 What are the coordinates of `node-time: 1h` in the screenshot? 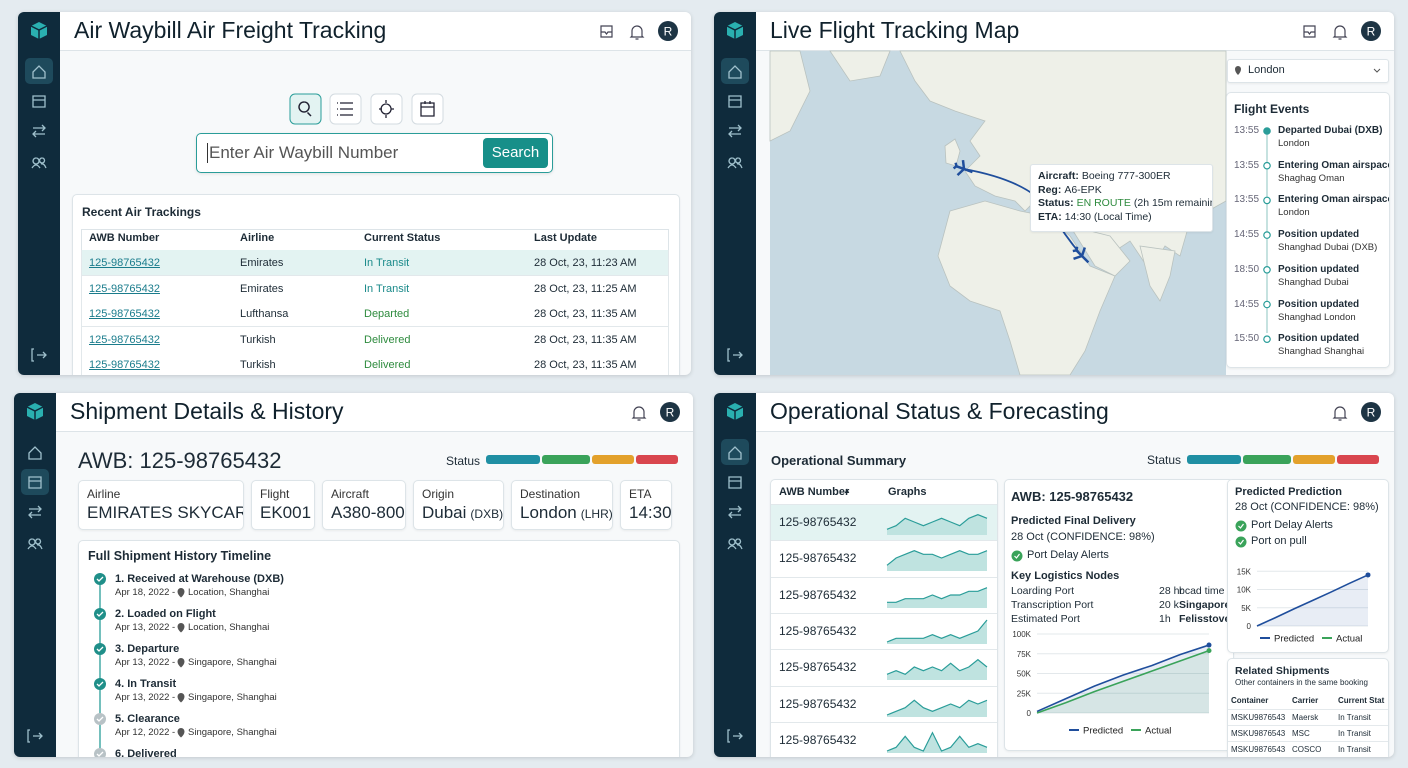 It's located at (1165, 619).